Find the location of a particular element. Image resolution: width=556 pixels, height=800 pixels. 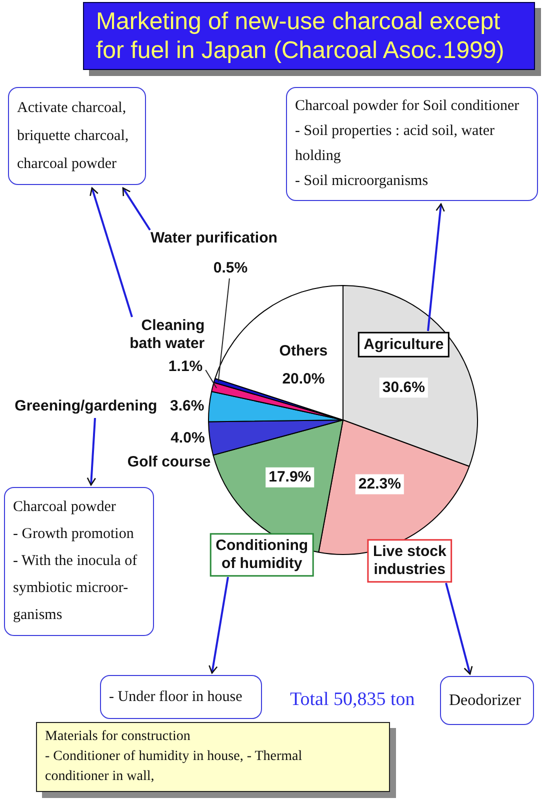

data-label: 17.9% is located at coordinates (290, 477).